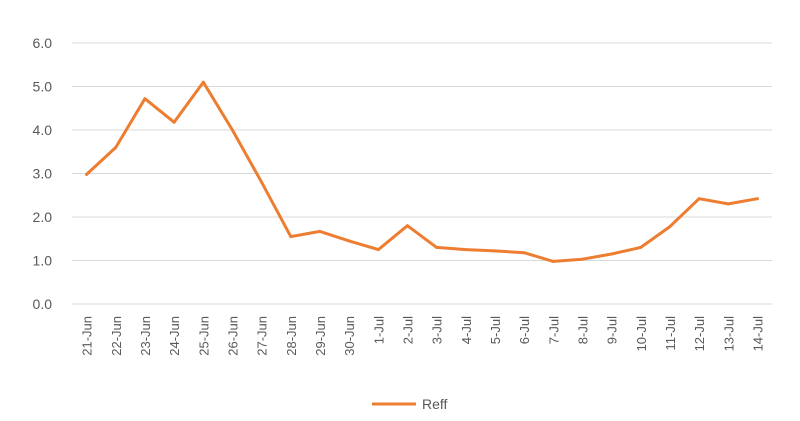  I want to click on x-tick-label: 2-Jul, so click(407, 330).